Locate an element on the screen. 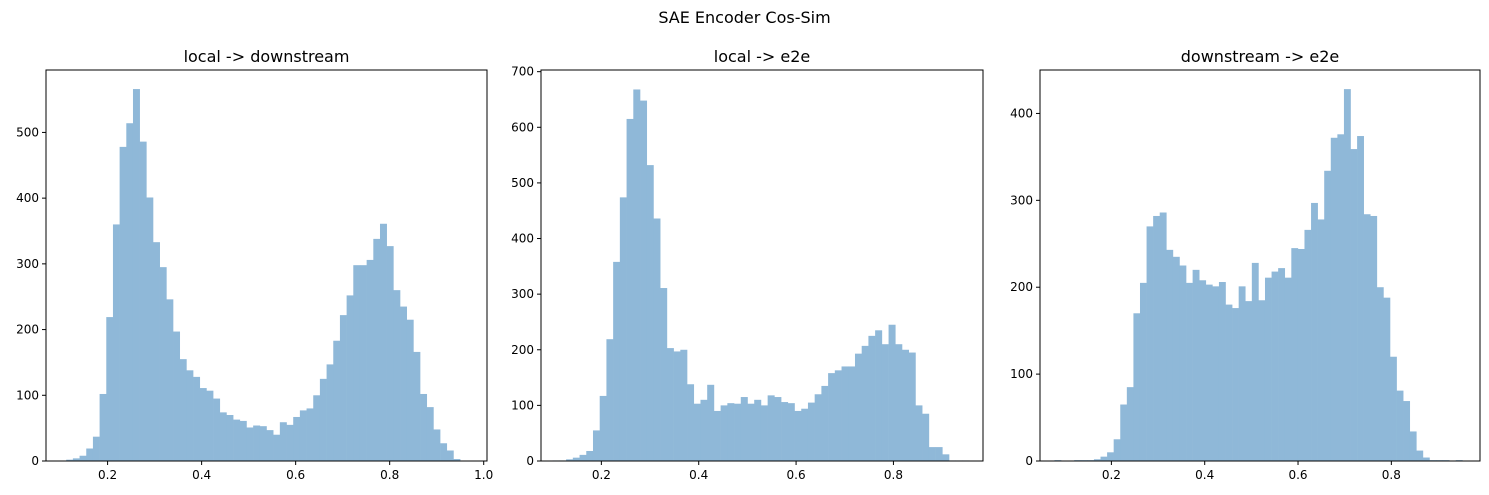  x-tick-label: 0.2 is located at coordinates (601, 475).